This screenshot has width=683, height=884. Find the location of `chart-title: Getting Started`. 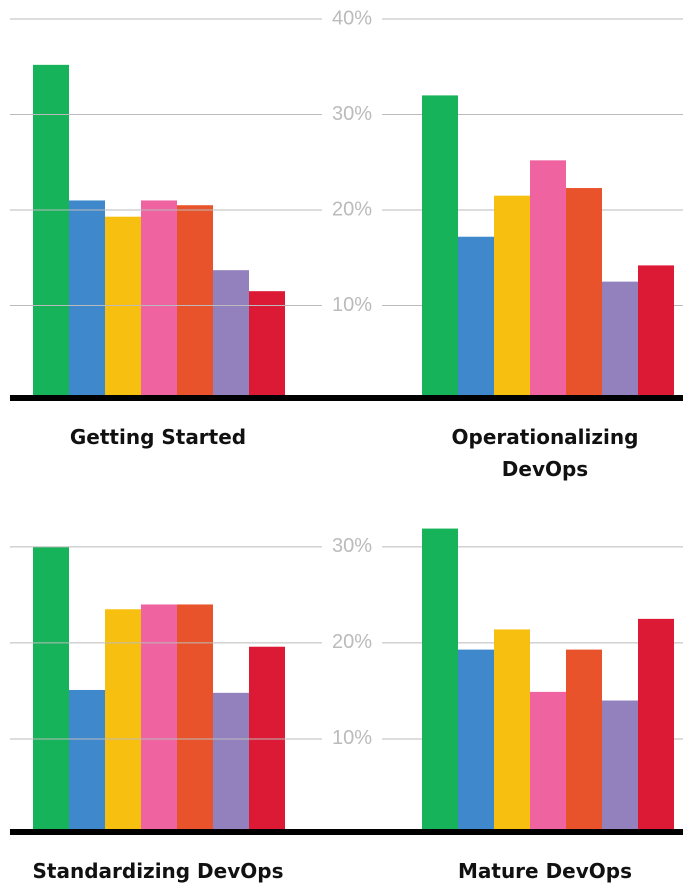

chart-title: Getting Started is located at coordinates (158, 437).